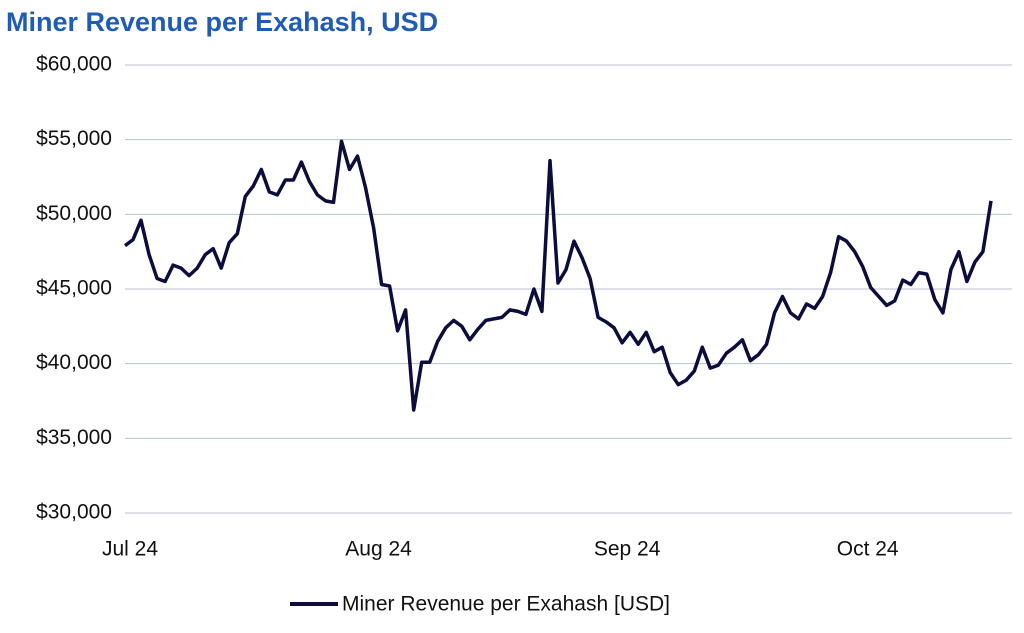 Image resolution: width=1024 pixels, height=633 pixels. What do you see at coordinates (74, 213) in the screenshot?
I see `y-tick-label: $50,000` at bounding box center [74, 213].